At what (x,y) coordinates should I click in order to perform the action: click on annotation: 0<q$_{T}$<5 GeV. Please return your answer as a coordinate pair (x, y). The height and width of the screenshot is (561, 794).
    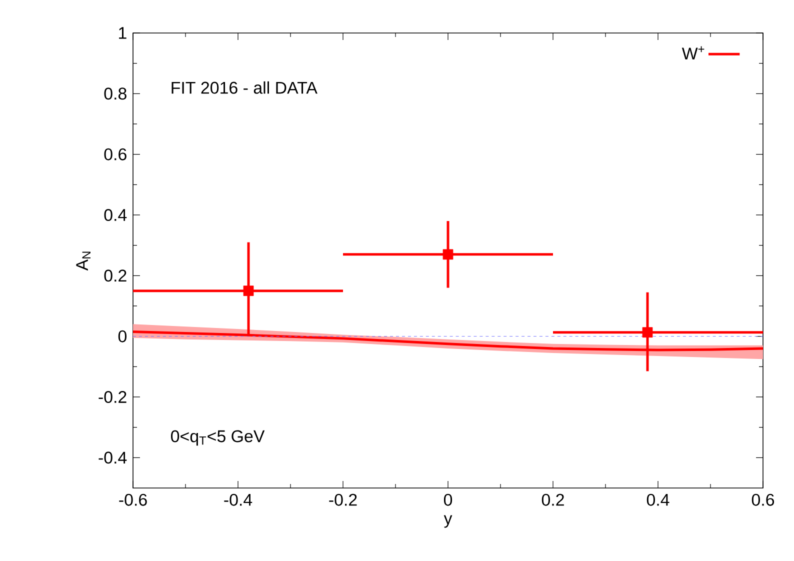
    Looking at the image, I should click on (218, 438).